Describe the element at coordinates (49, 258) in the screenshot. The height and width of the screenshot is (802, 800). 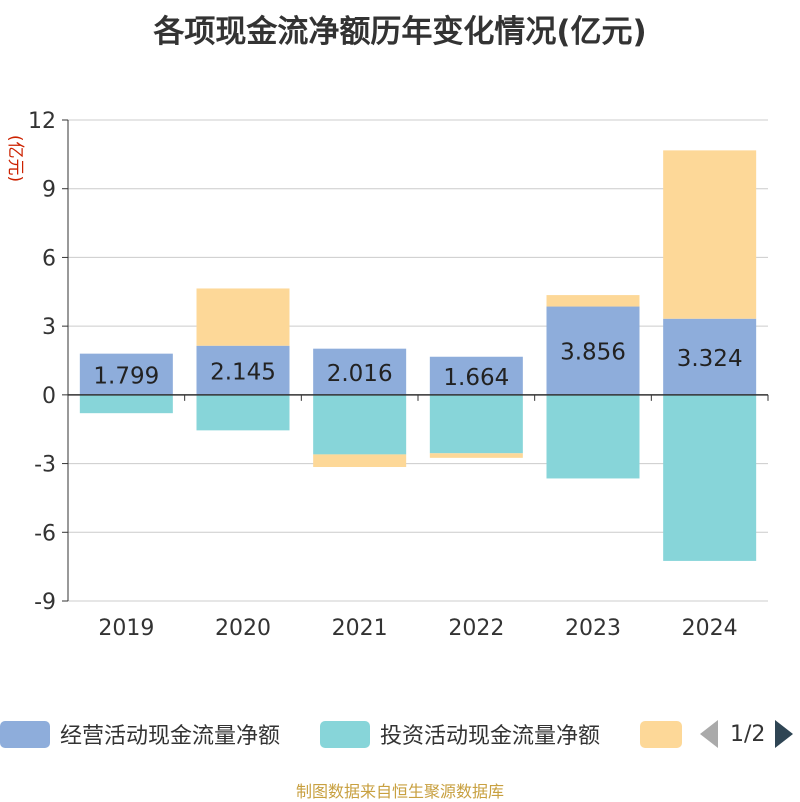
I see `y-tick-label: 6` at that location.